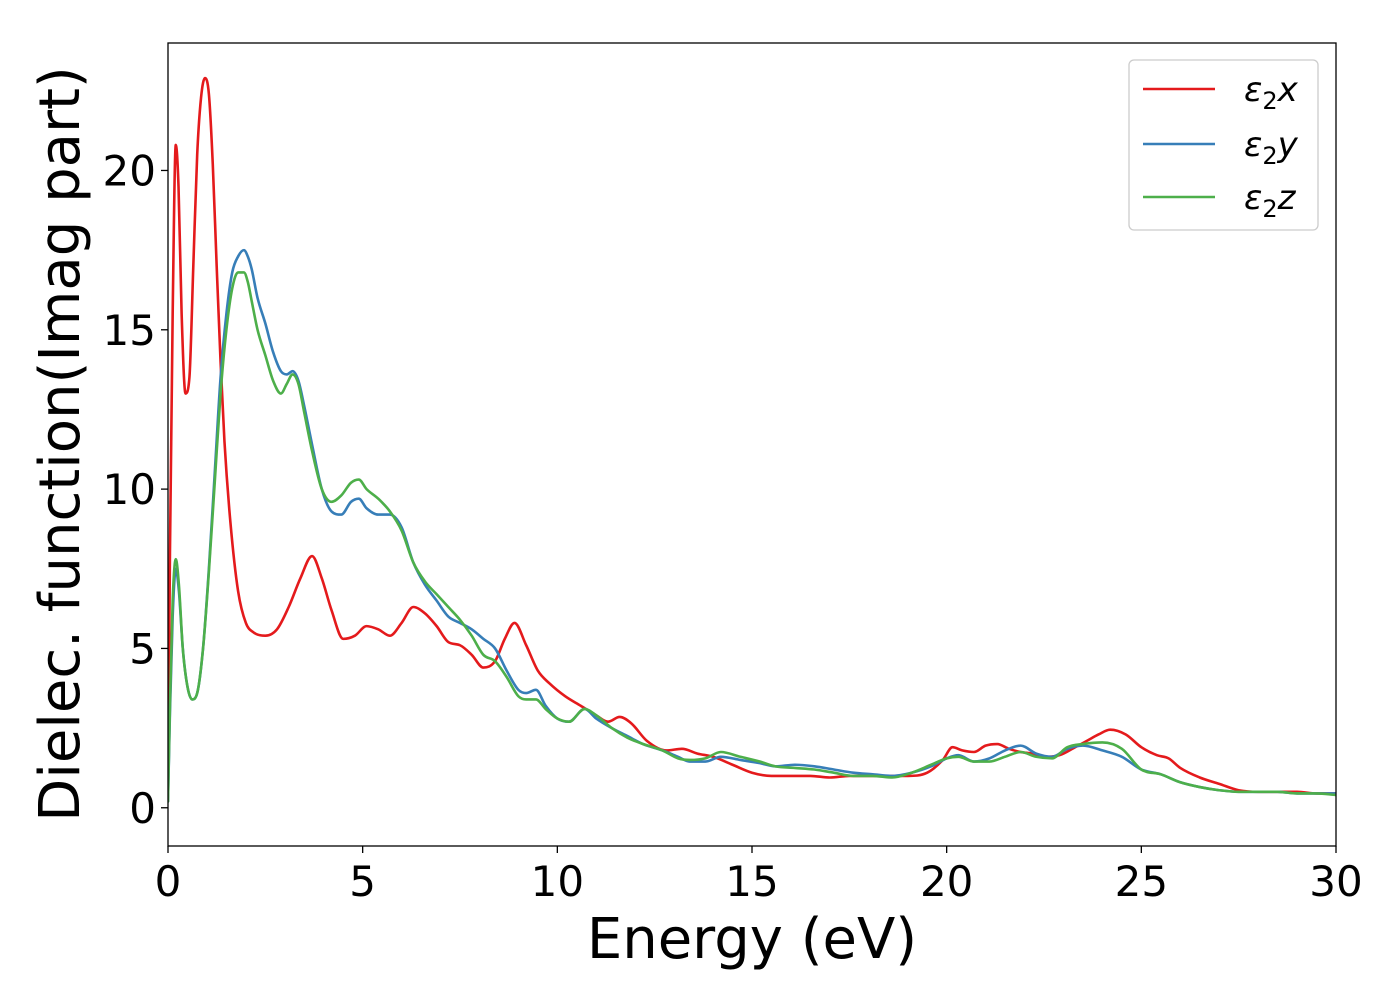  I want to click on y-tick-label: 20, so click(129, 170).